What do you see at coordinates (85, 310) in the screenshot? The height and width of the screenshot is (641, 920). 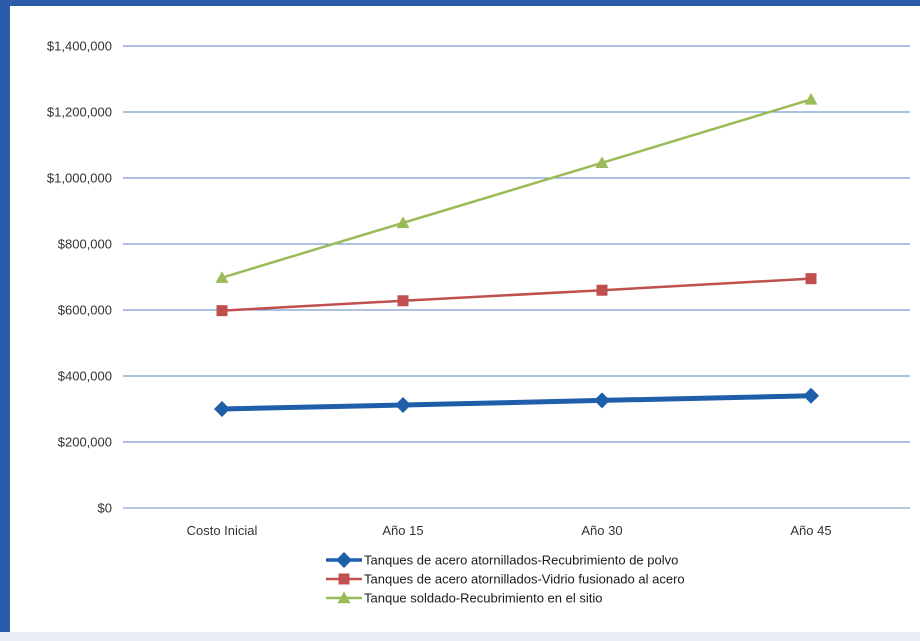 I see `y-tick-label: $600,000` at bounding box center [85, 310].